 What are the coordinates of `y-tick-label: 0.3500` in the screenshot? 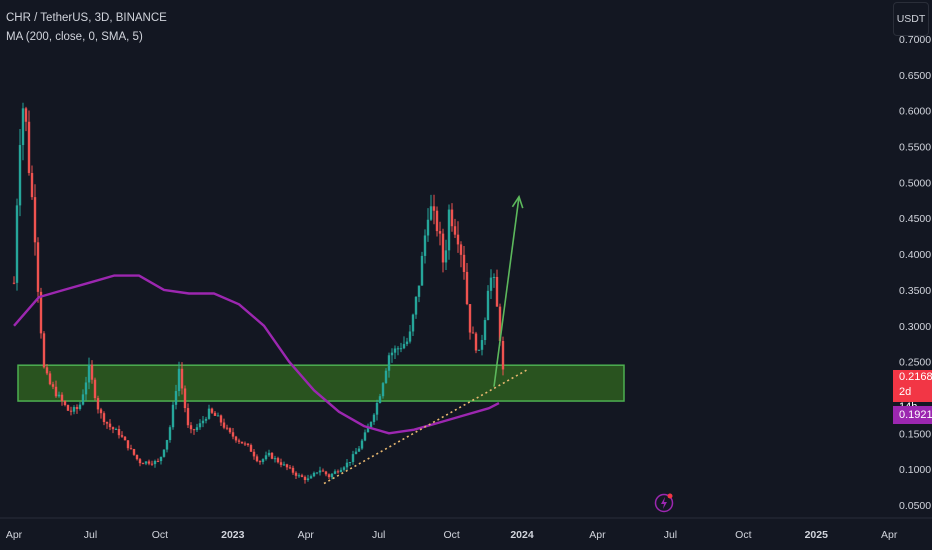 It's located at (915, 291).